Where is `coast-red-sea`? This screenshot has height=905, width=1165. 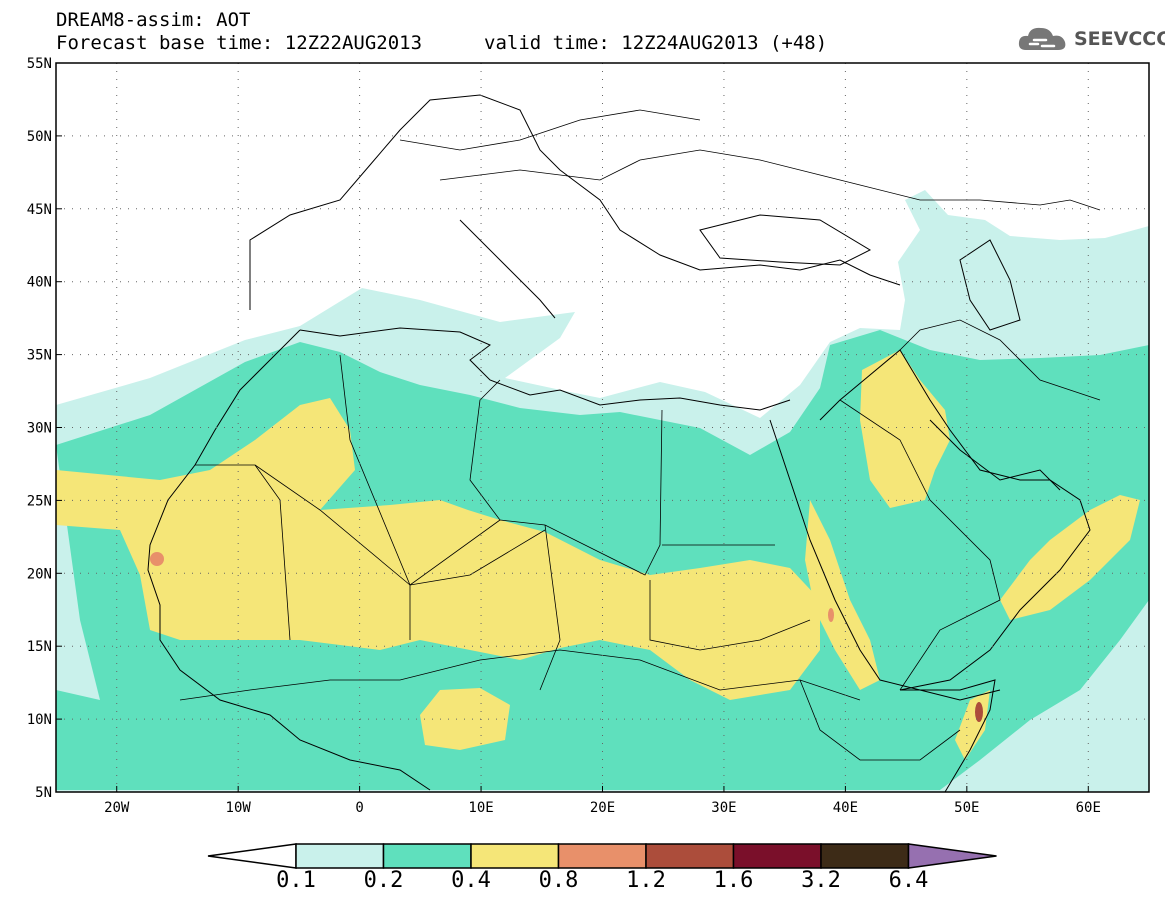 coast-red-sea is located at coordinates (885, 560).